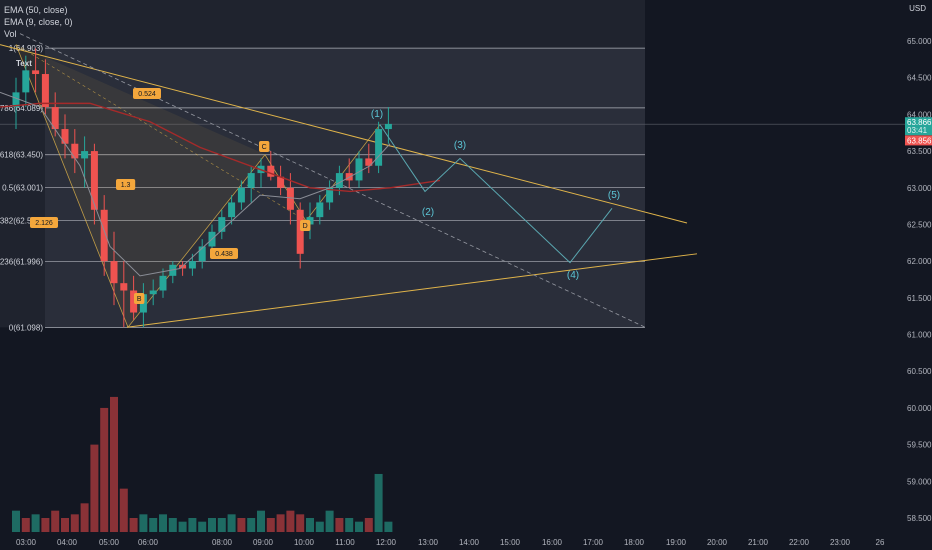  What do you see at coordinates (919, 335) in the screenshot?
I see `price-tick: 61.000` at bounding box center [919, 335].